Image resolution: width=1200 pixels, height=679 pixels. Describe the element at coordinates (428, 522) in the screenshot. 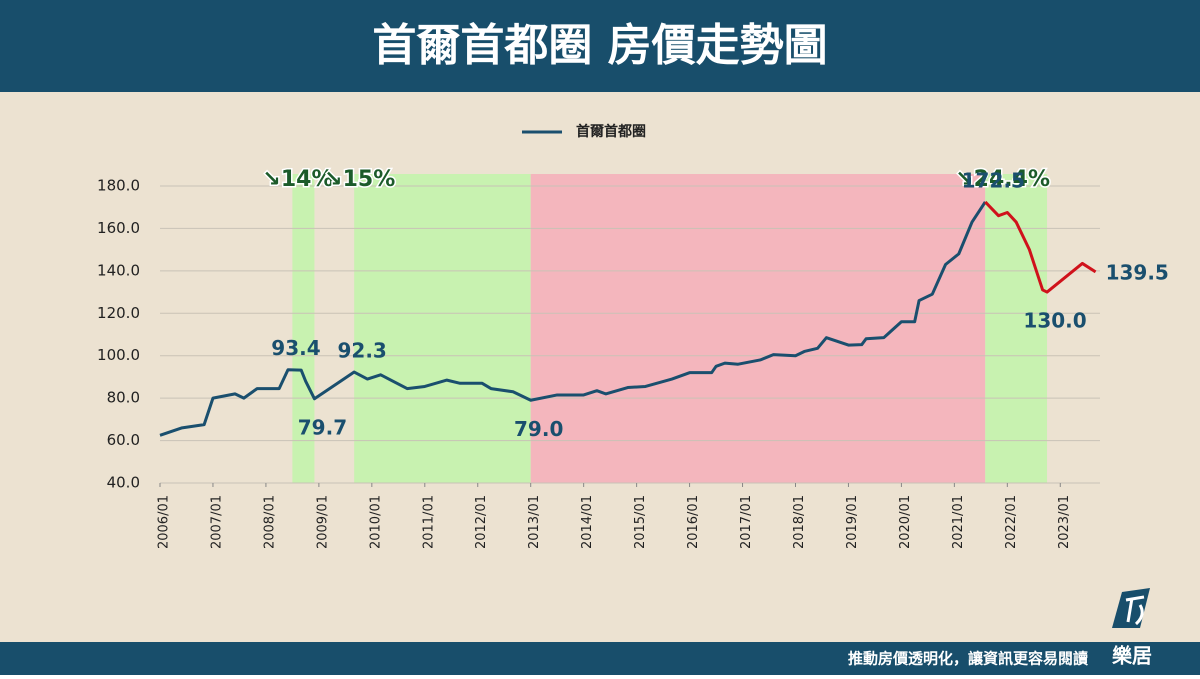

I see `x-tick-label: 2011/01` at that location.